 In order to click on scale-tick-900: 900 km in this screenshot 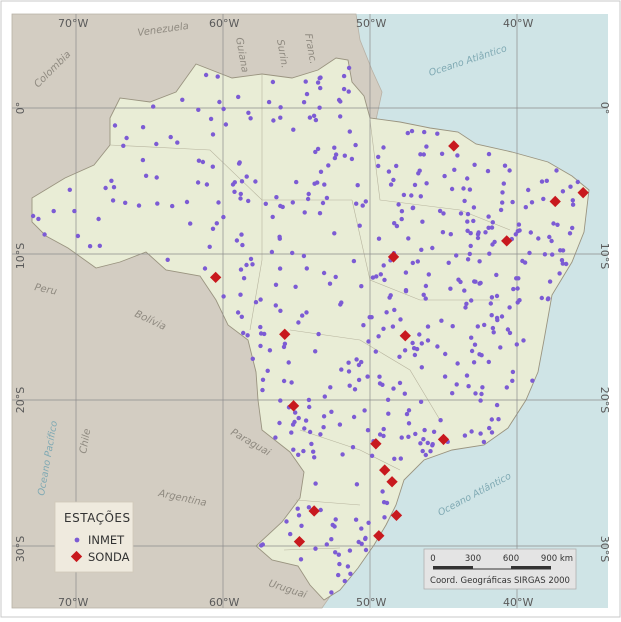, I will do `click(557, 559)`.